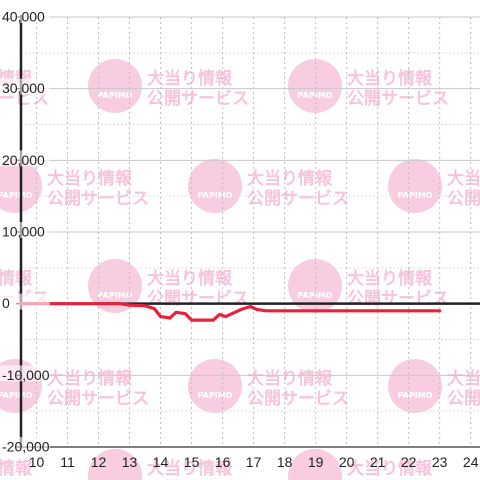  I want to click on y-tick-label: 0, so click(6, 303).